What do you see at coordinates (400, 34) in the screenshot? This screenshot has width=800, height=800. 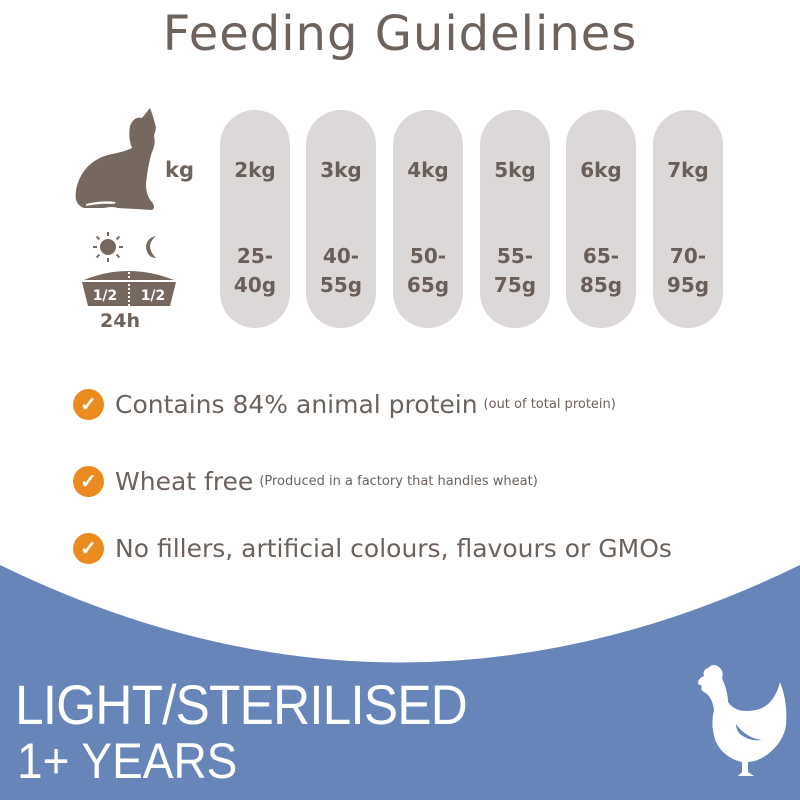 I see `page-title: Feeding Guidelines` at bounding box center [400, 34].